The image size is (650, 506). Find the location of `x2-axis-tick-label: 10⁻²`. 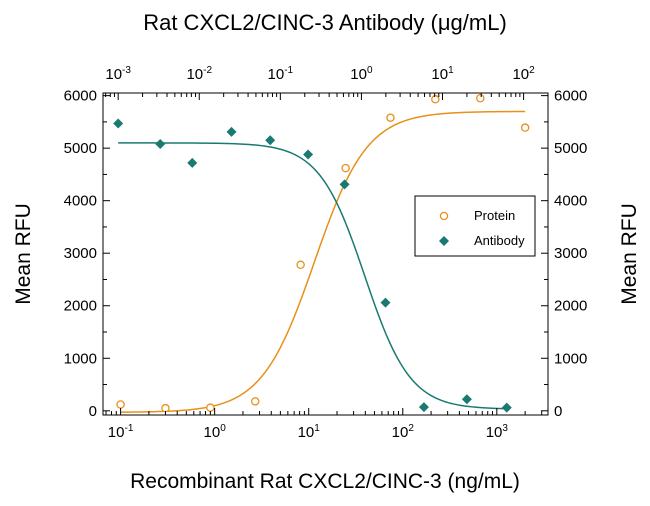

x2-axis-tick-label: 10⁻² is located at coordinates (199, 74).